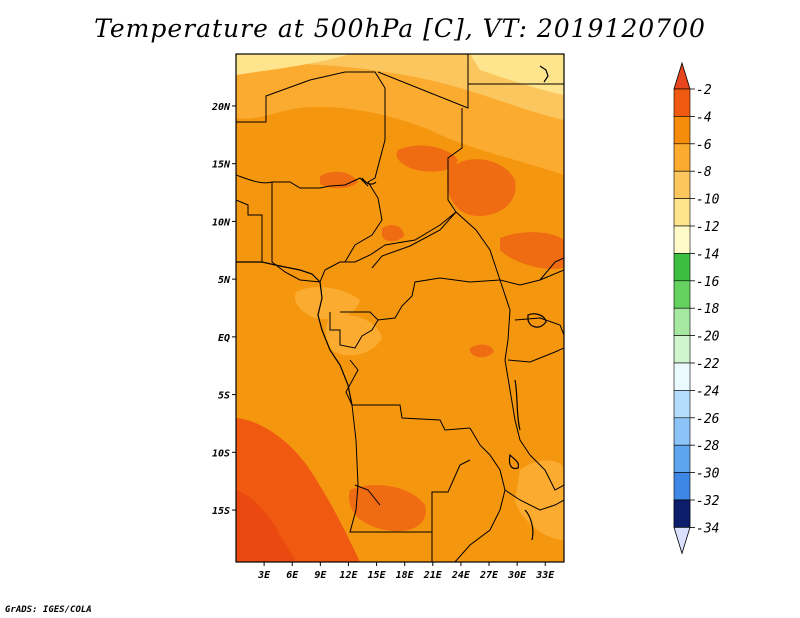 The width and height of the screenshot is (800, 618). What do you see at coordinates (327, 303) in the screenshot?
I see `field-cool-patch-cameroon` at bounding box center [327, 303].